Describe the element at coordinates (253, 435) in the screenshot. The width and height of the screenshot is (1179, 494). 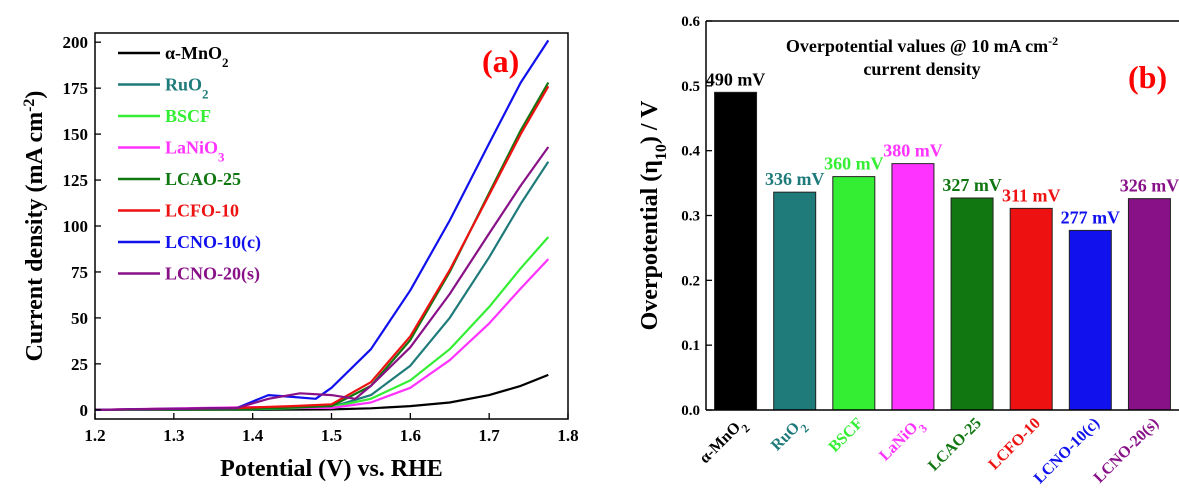
I see `x-tick-label: 1.4` at that location.